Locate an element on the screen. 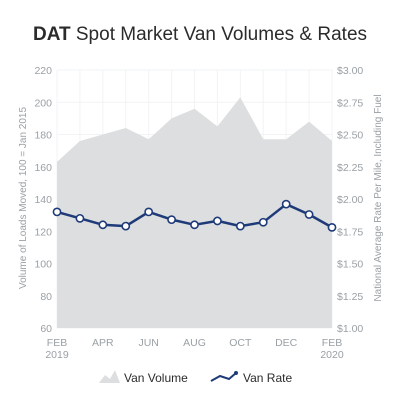  chart-title: DAT Spot Market Van Volumes & Rates is located at coordinates (200, 34).